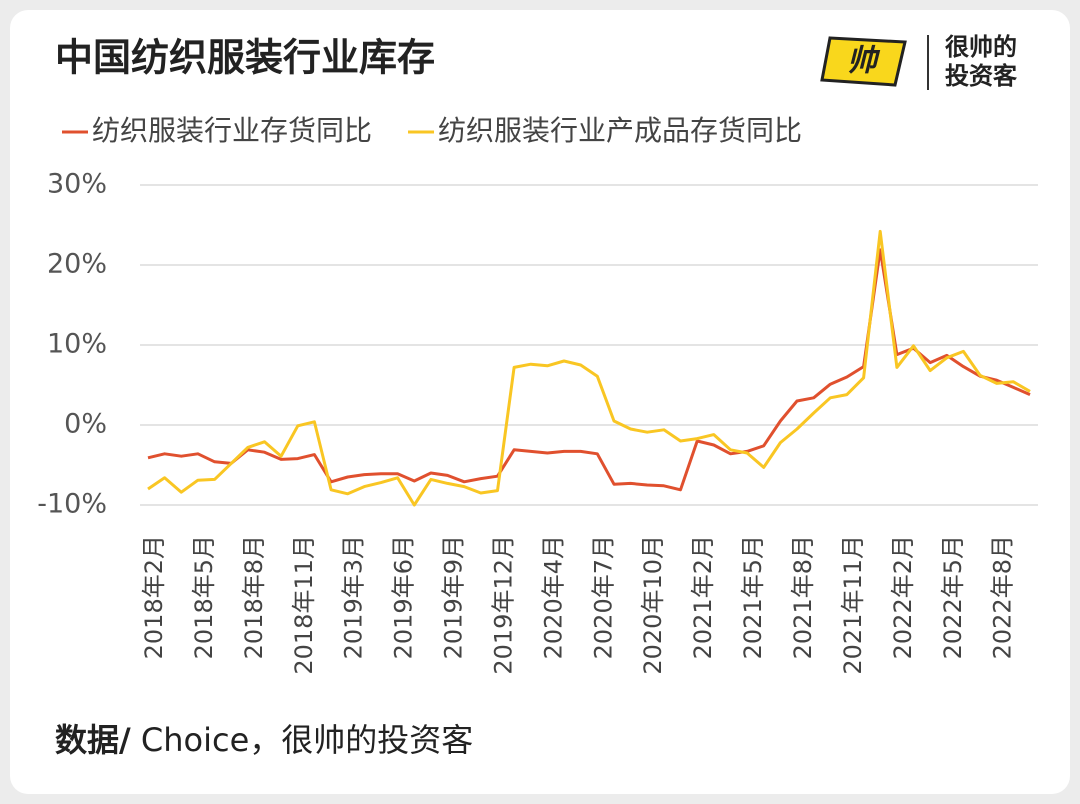 The image size is (1080, 804). I want to click on logo-text: 很帅的, so click(981, 47).